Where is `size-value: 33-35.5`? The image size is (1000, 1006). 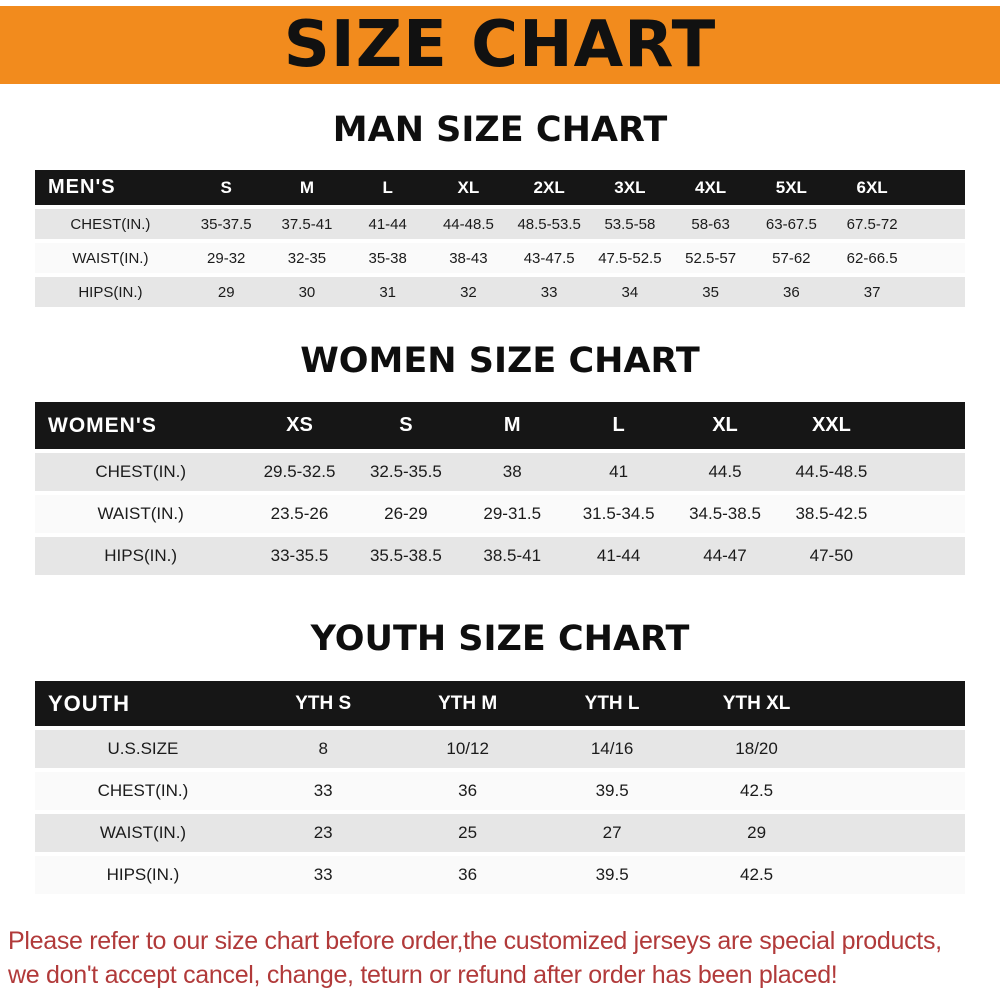 size-value: 33-35.5 is located at coordinates (299, 556).